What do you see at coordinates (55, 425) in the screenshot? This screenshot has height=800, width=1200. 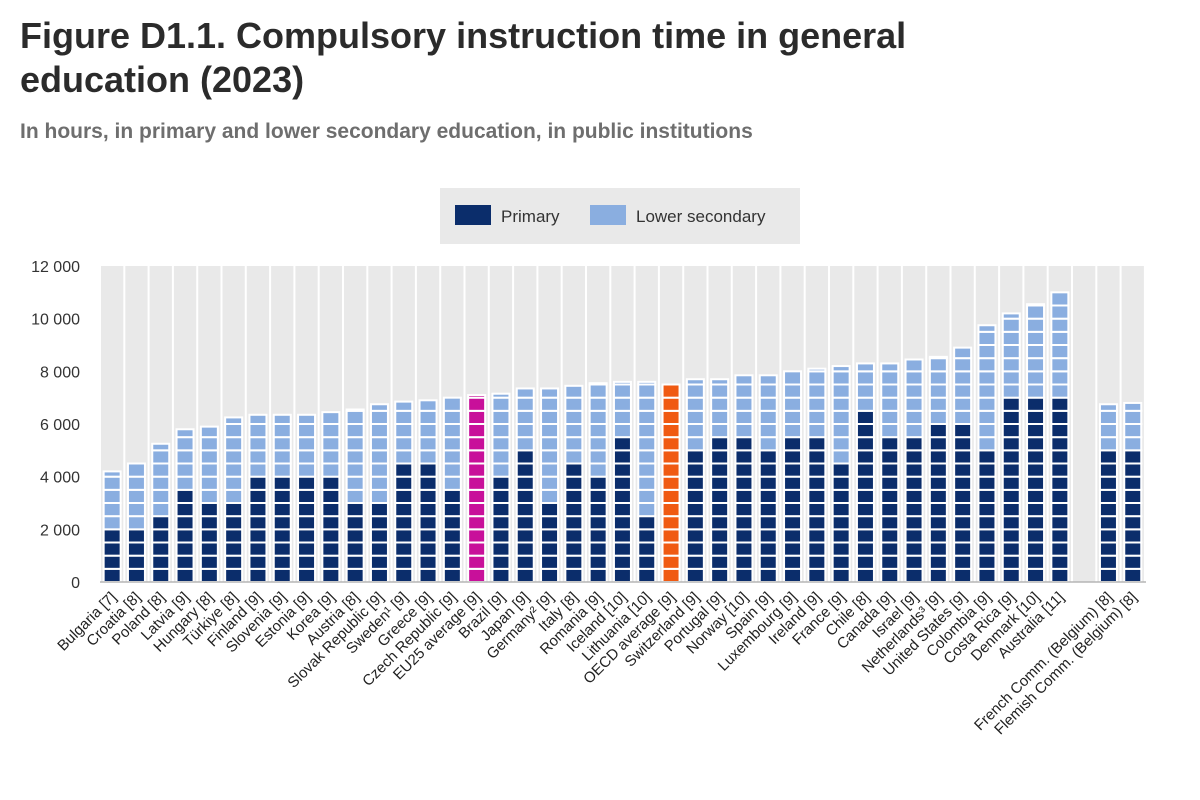 I see `y-axis: 0 2 000 4 000 6 000 8 000 10 000 12 000` at bounding box center [55, 425].